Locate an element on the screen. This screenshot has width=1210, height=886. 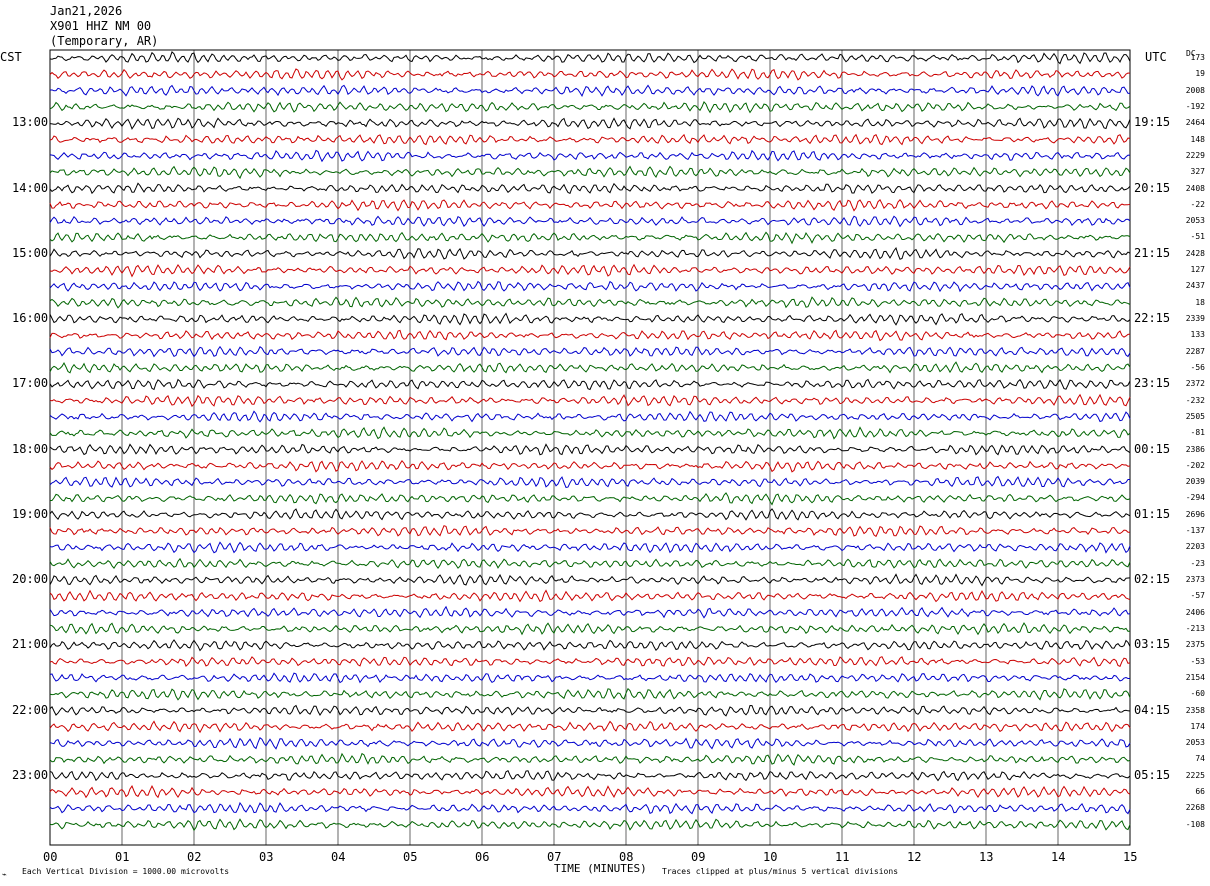
left-hour-label: 21:00 is located at coordinates (30, 644).